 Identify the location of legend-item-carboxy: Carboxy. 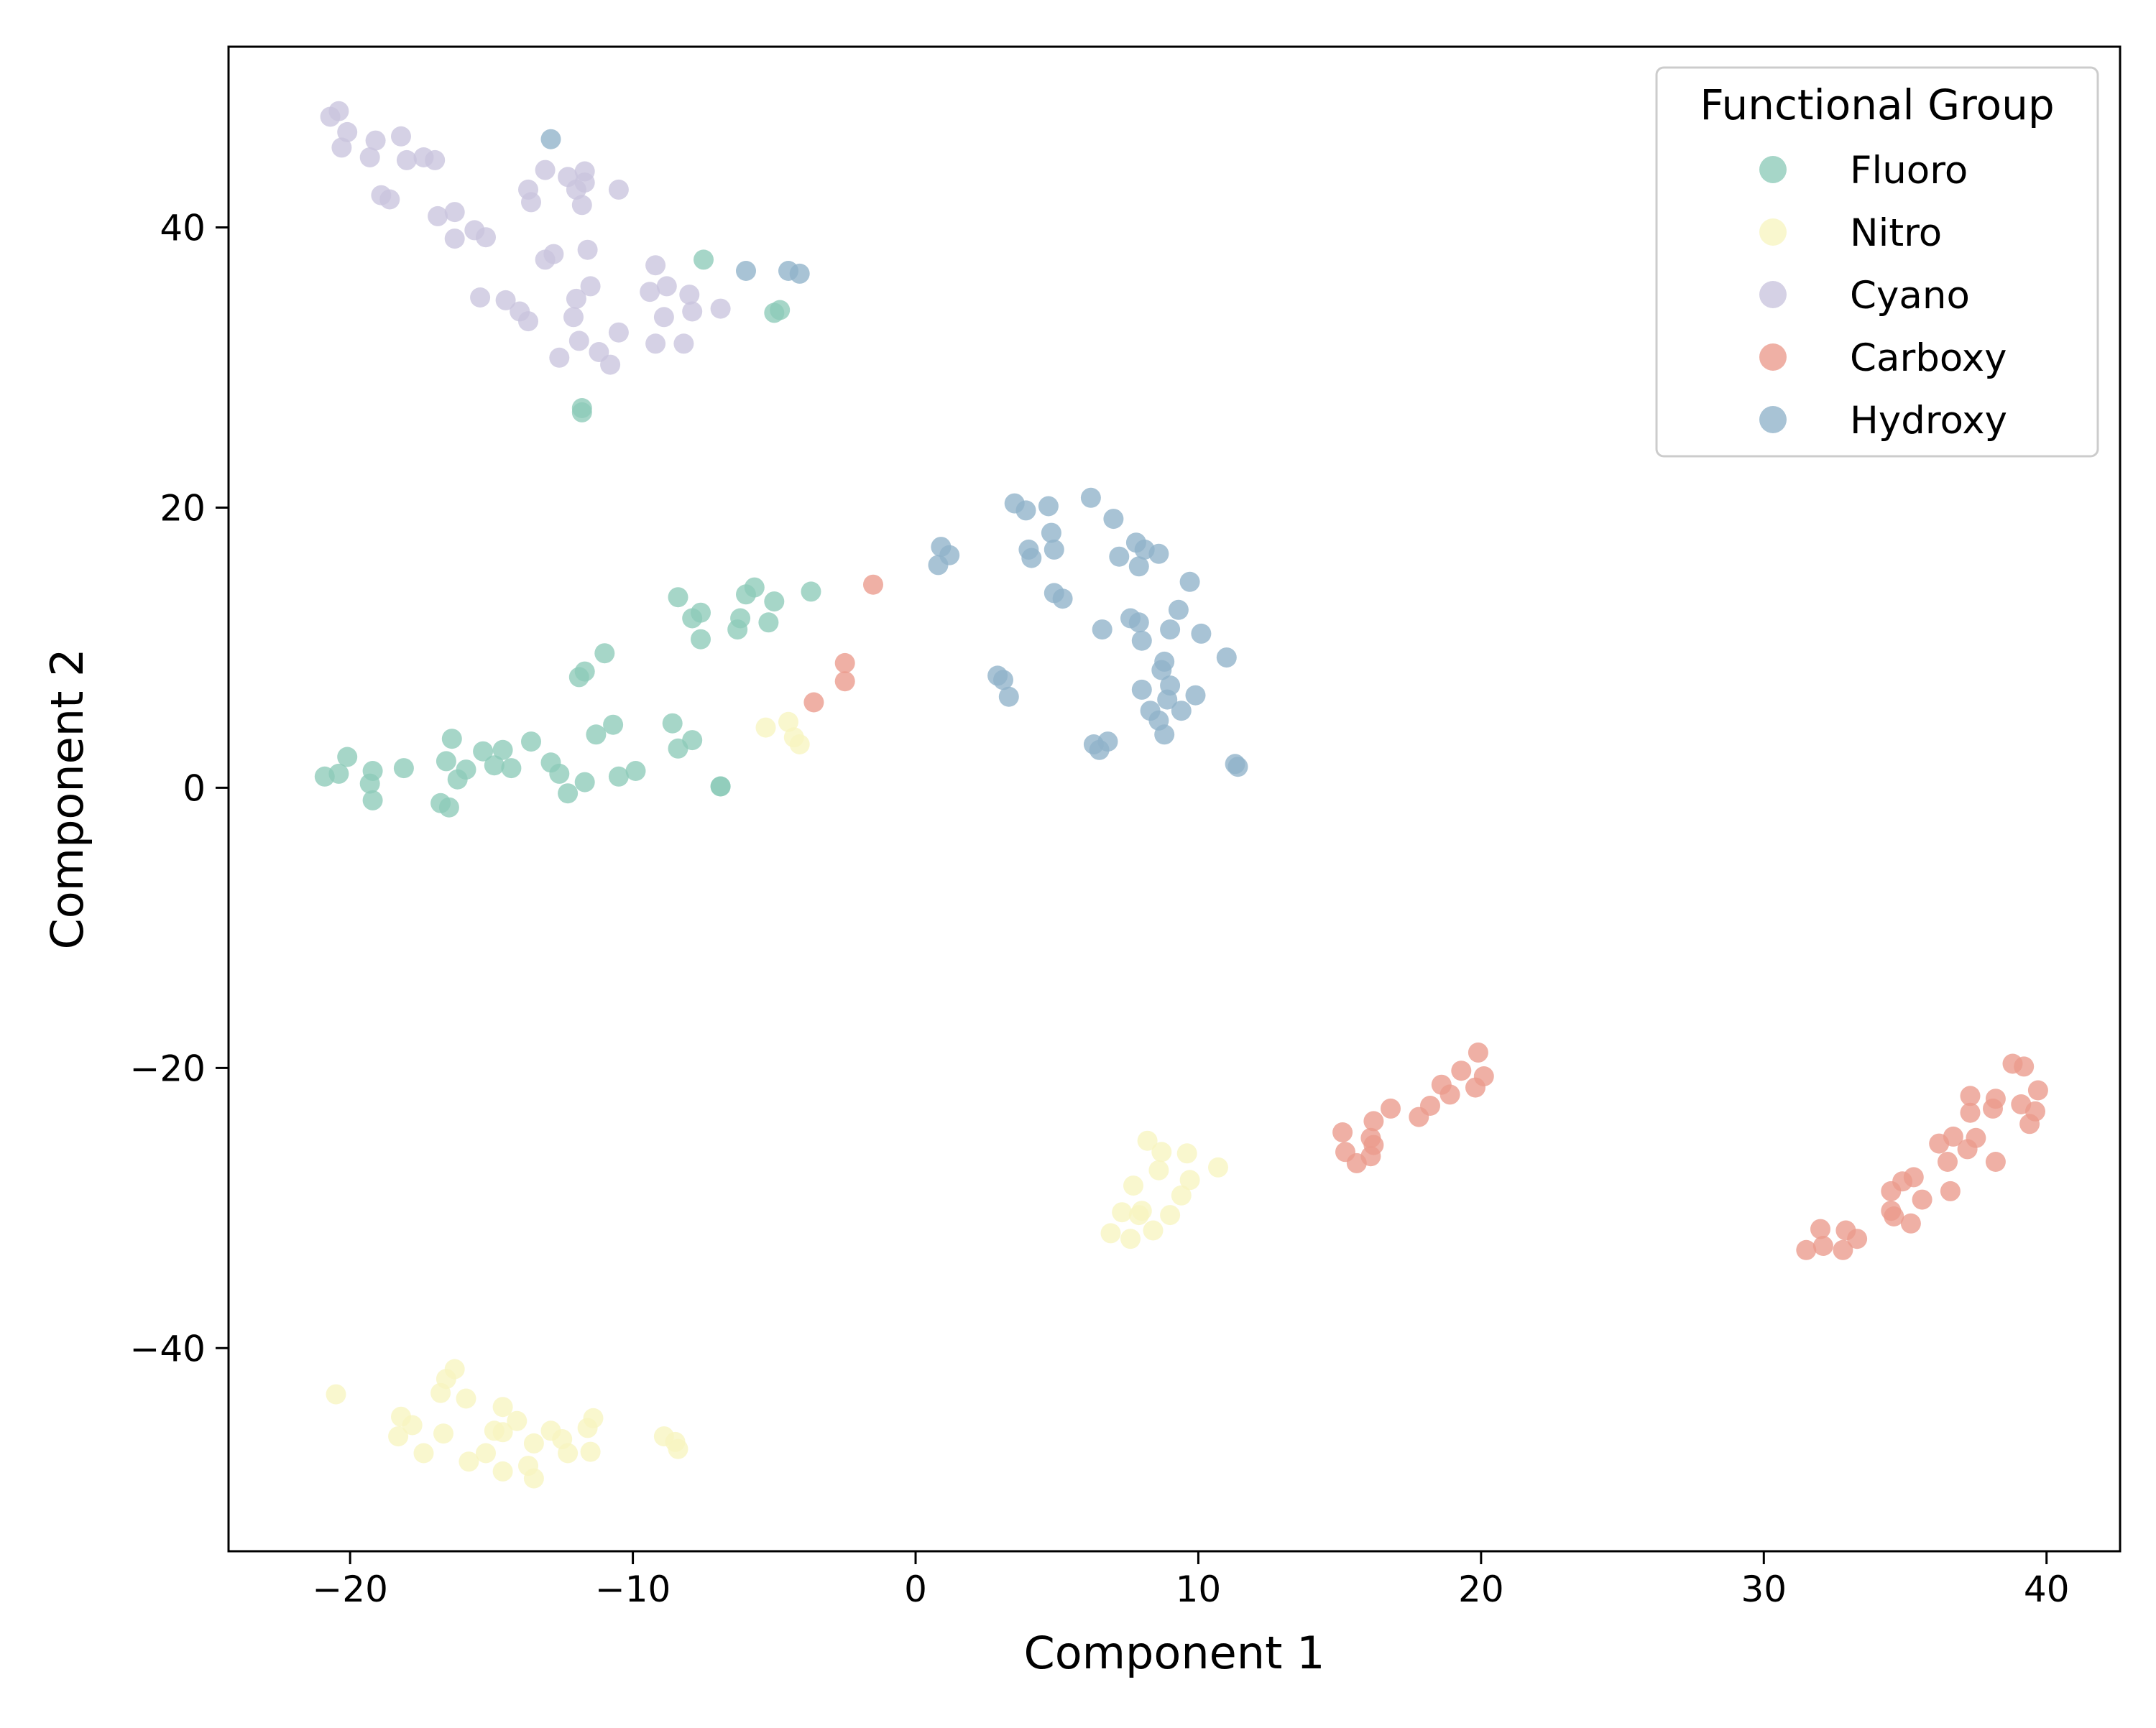
(1883, 358).